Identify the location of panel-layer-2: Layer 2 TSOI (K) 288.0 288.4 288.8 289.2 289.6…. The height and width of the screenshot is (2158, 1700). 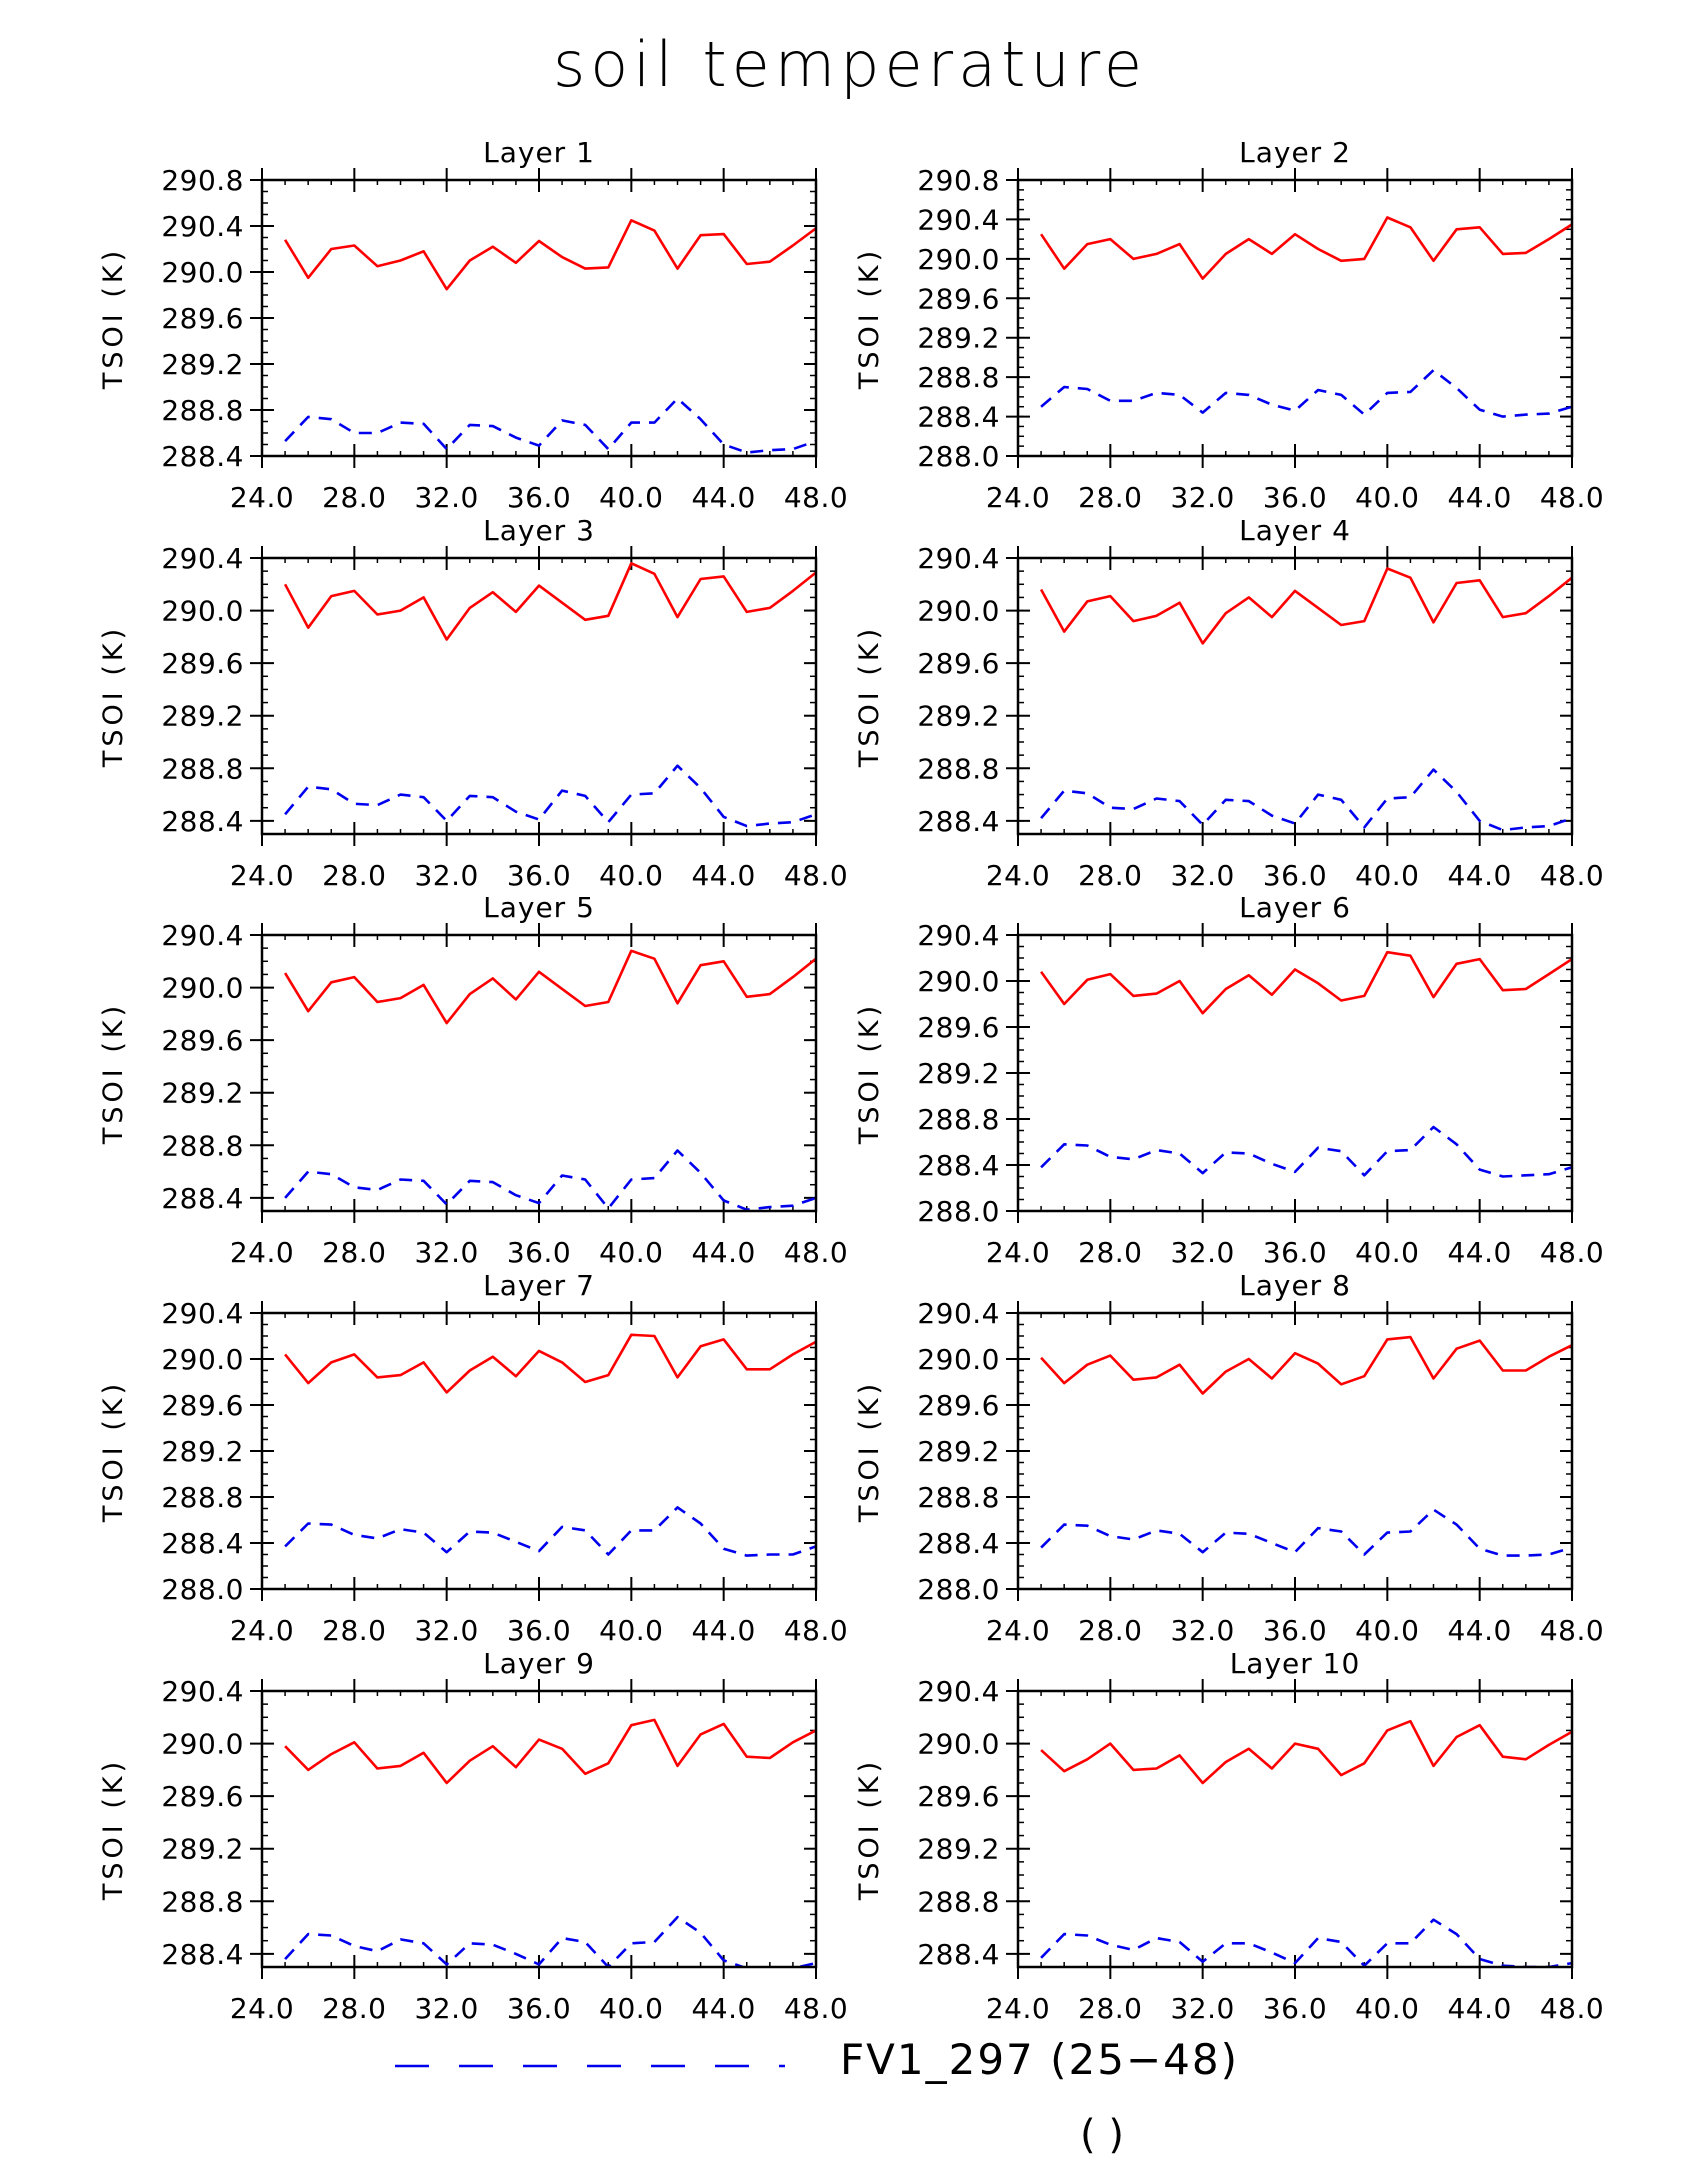
(1229, 325).